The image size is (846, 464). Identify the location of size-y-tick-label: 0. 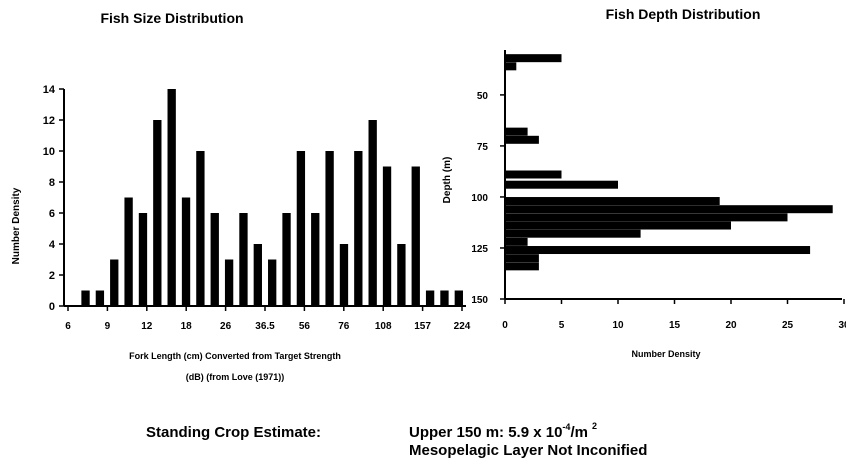
(52, 307).